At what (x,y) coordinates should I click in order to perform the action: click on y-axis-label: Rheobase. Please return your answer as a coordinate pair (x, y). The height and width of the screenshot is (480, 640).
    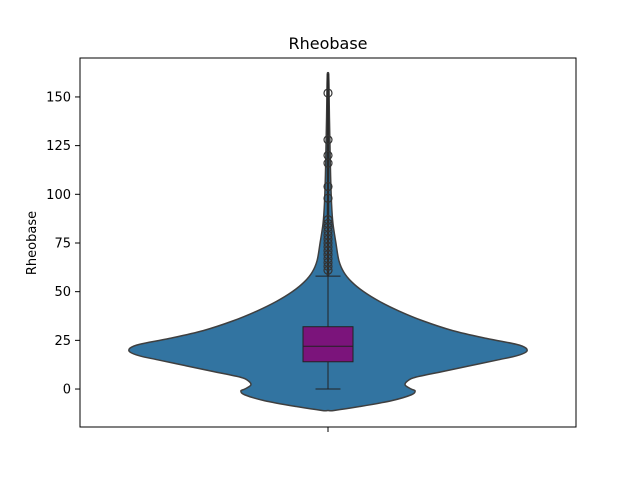
    Looking at the image, I should click on (32, 243).